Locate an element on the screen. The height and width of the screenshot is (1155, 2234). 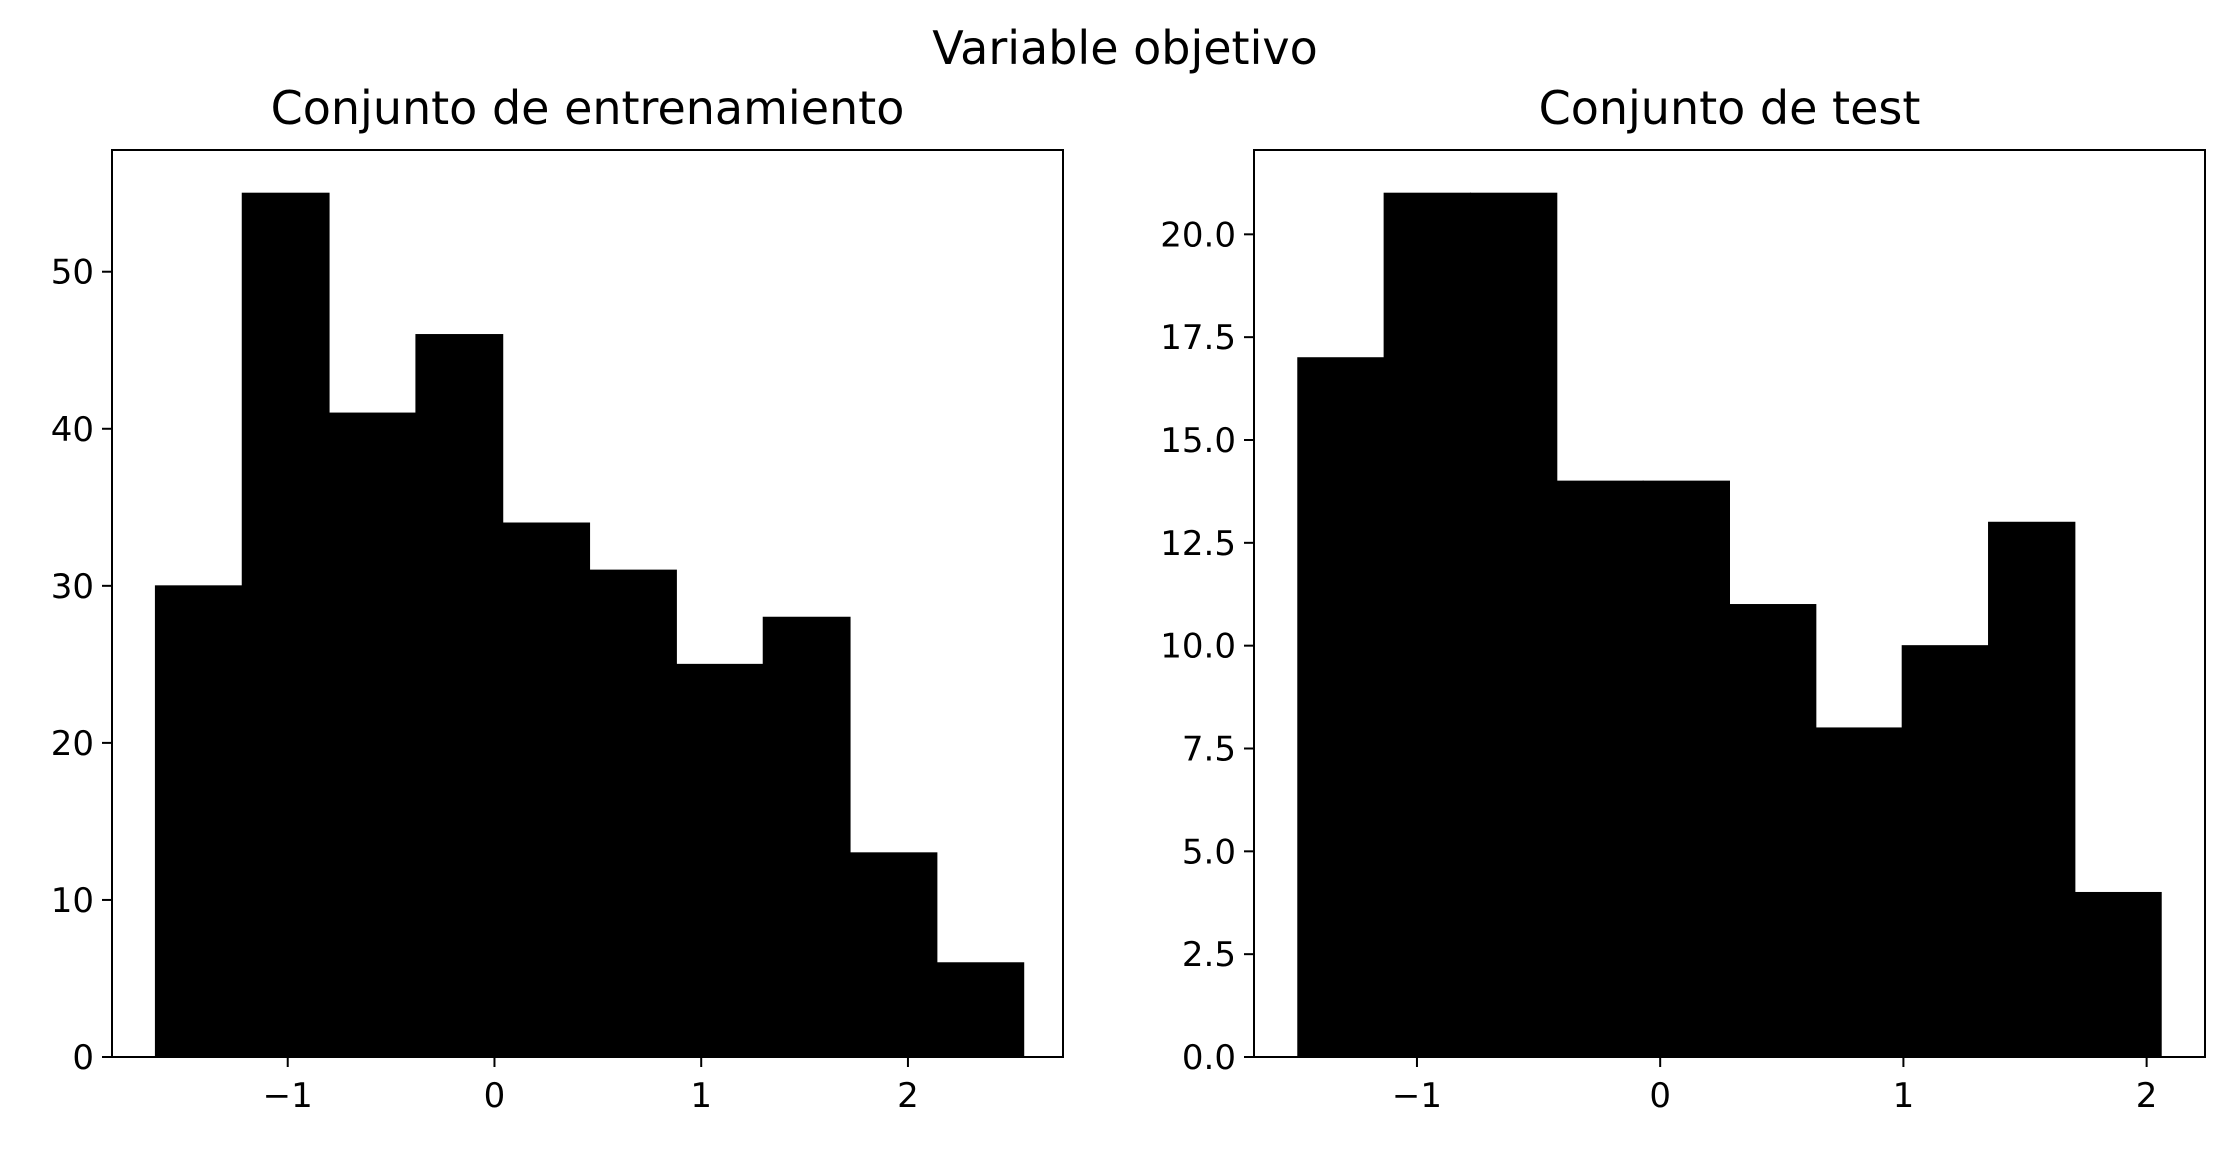
test-y-tick-label: 20.0 is located at coordinates (1198, 235).